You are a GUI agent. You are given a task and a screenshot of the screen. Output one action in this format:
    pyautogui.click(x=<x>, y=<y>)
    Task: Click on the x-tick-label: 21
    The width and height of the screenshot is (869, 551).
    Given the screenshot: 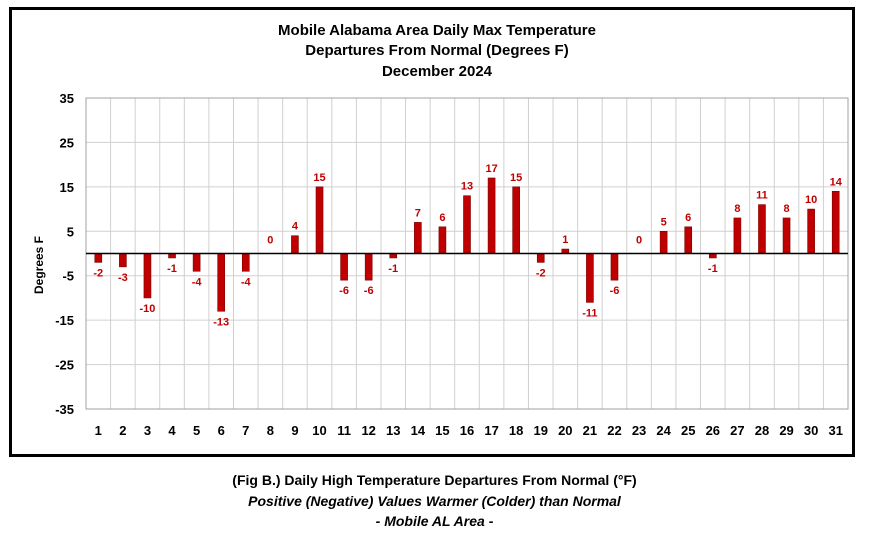 What is the action you would take?
    pyautogui.click(x=590, y=430)
    